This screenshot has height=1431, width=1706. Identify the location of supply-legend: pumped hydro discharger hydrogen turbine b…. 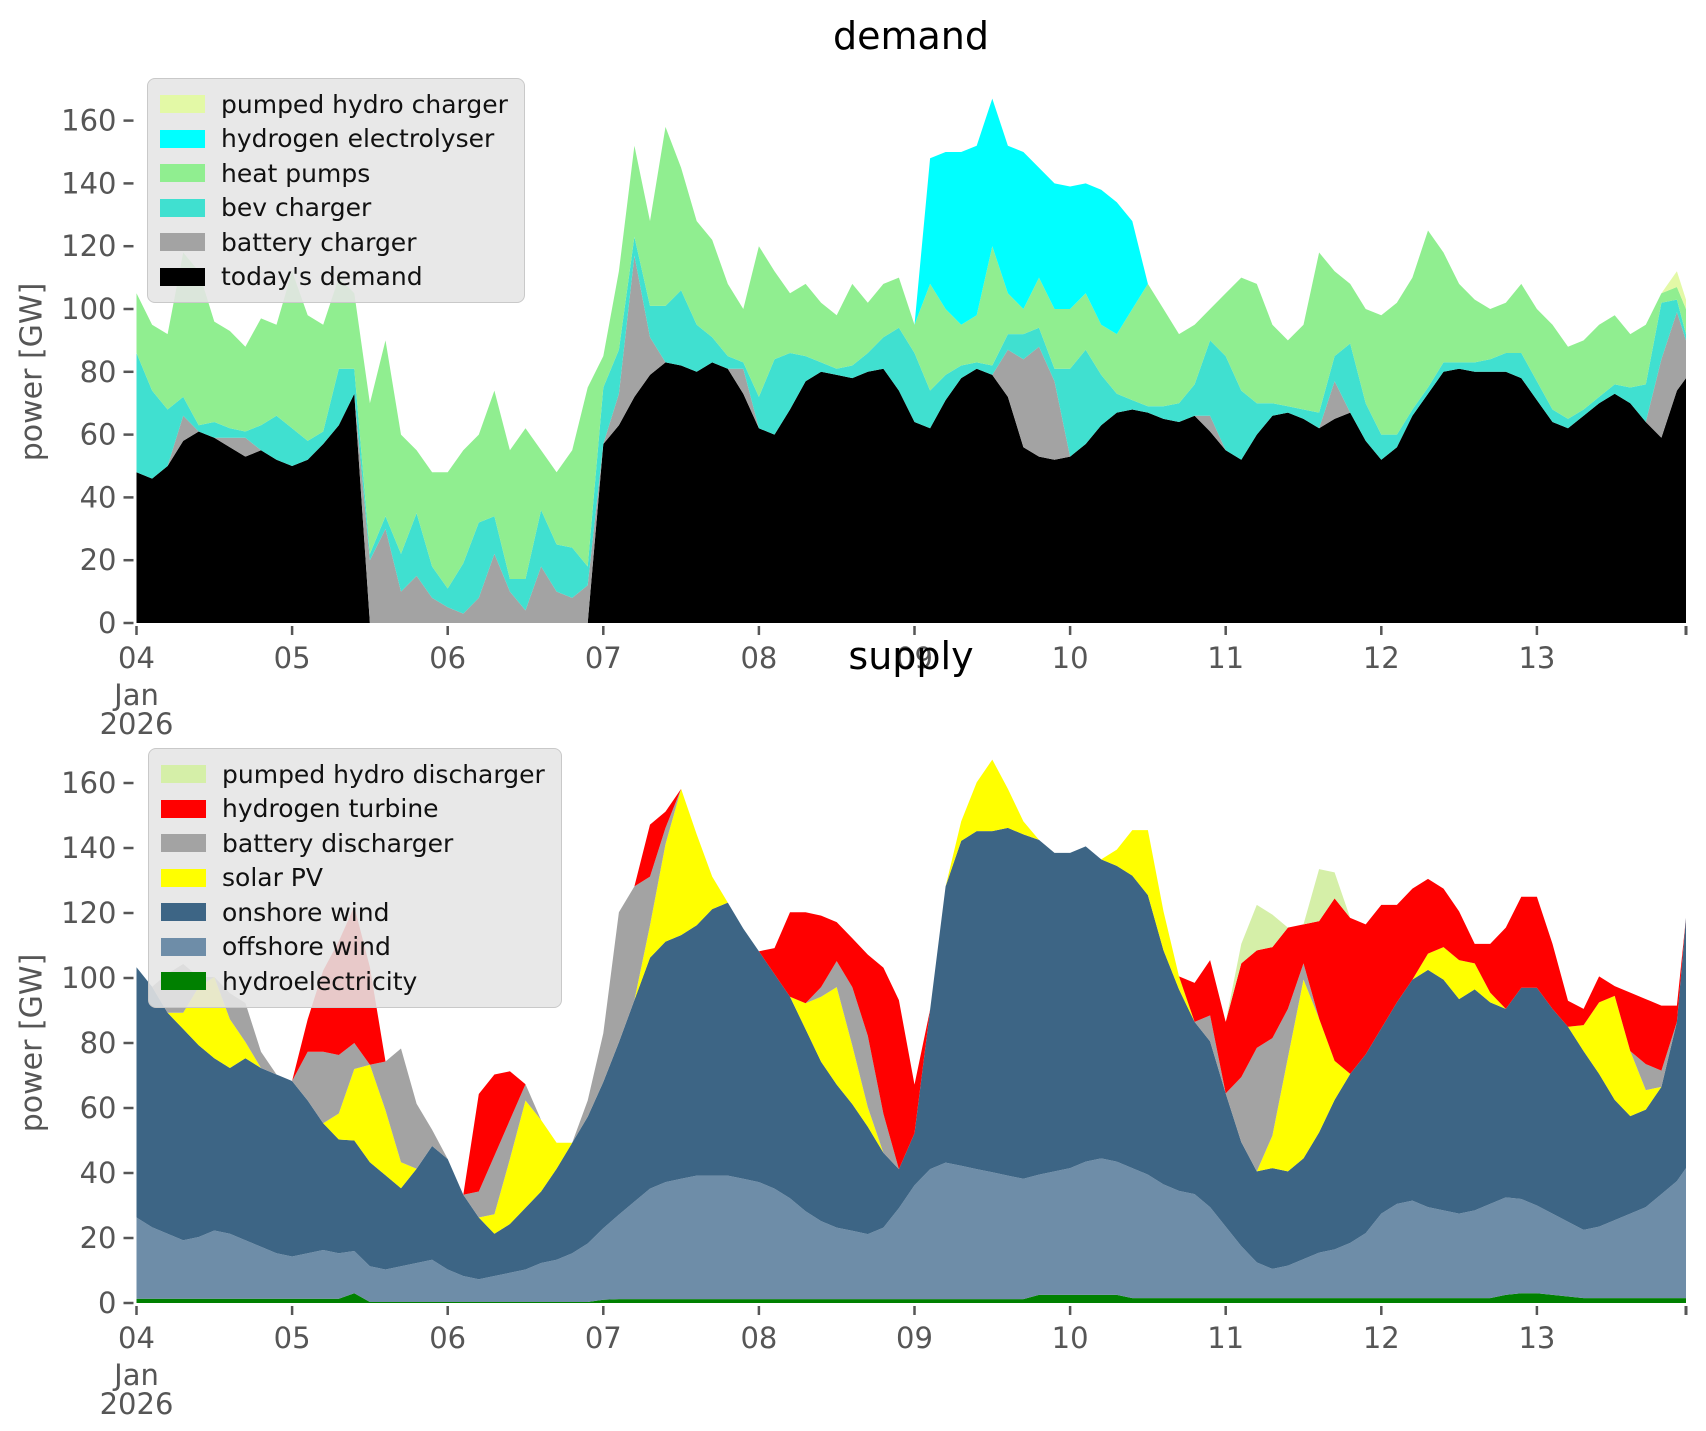
(355, 878).